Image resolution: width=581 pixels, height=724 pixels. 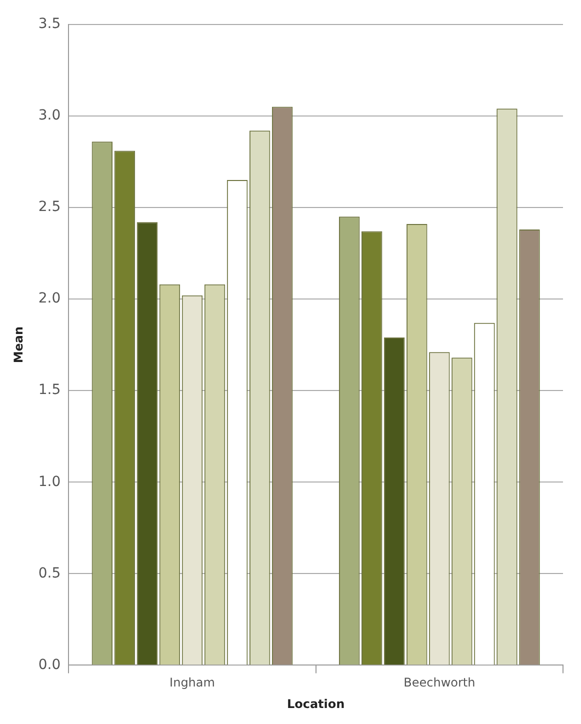 I want to click on x-tick-label: Beechworth, so click(x=440, y=683).